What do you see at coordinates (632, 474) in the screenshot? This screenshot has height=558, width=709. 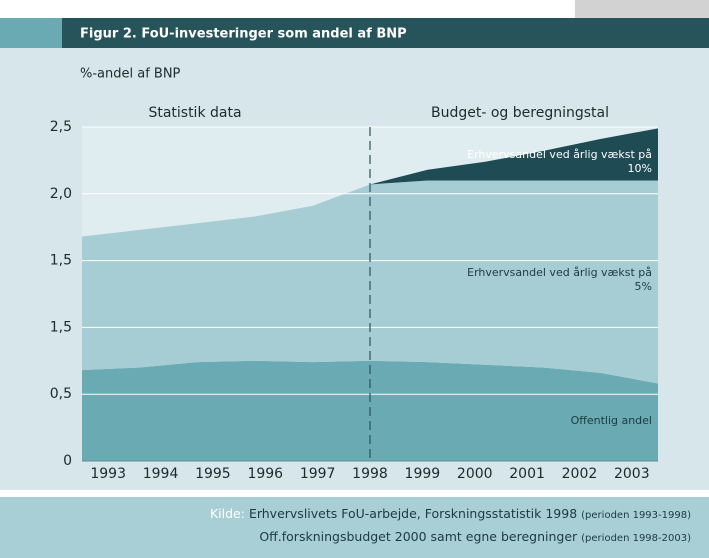 I see `x-tick-label: 2003` at bounding box center [632, 474].